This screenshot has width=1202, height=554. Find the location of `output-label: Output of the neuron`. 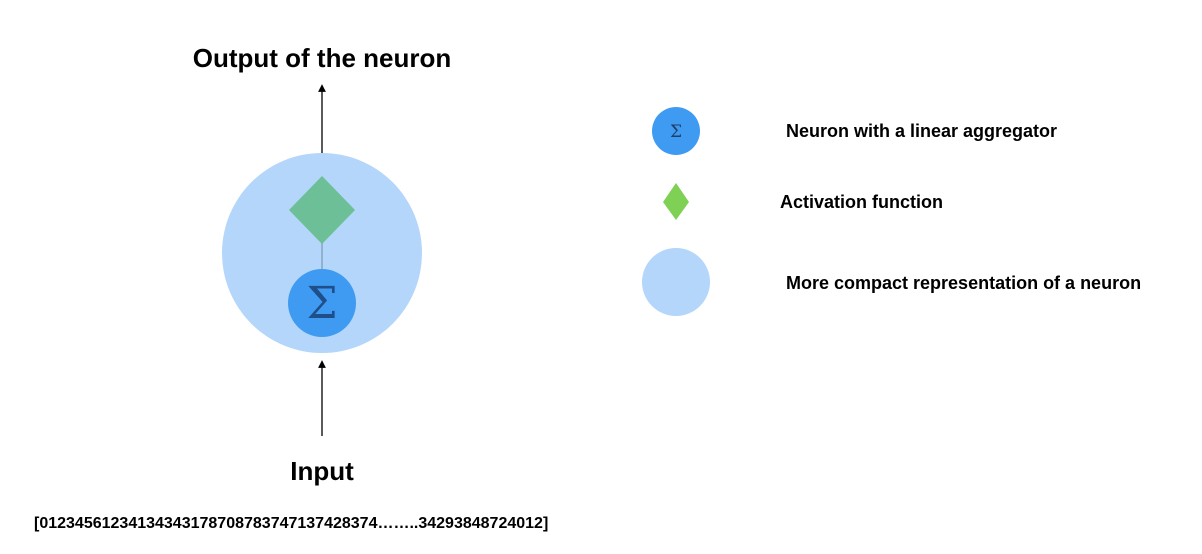

output-label: Output of the neuron is located at coordinates (322, 58).